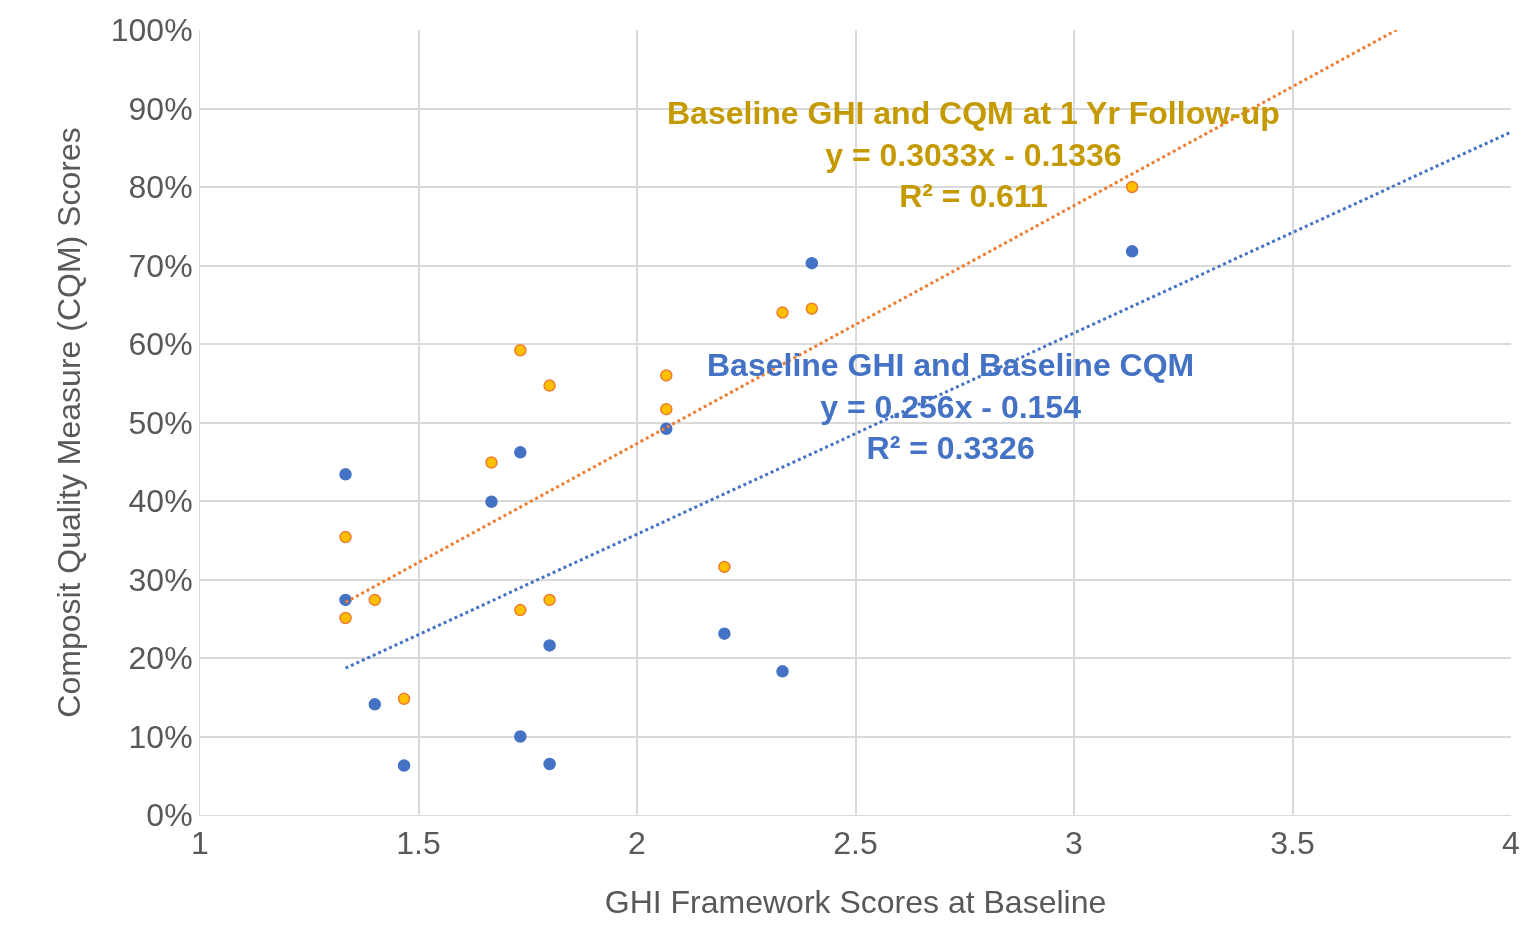 Image resolution: width=1532 pixels, height=947 pixels. What do you see at coordinates (1292, 843) in the screenshot?
I see `x-tick-label: 3.5` at bounding box center [1292, 843].